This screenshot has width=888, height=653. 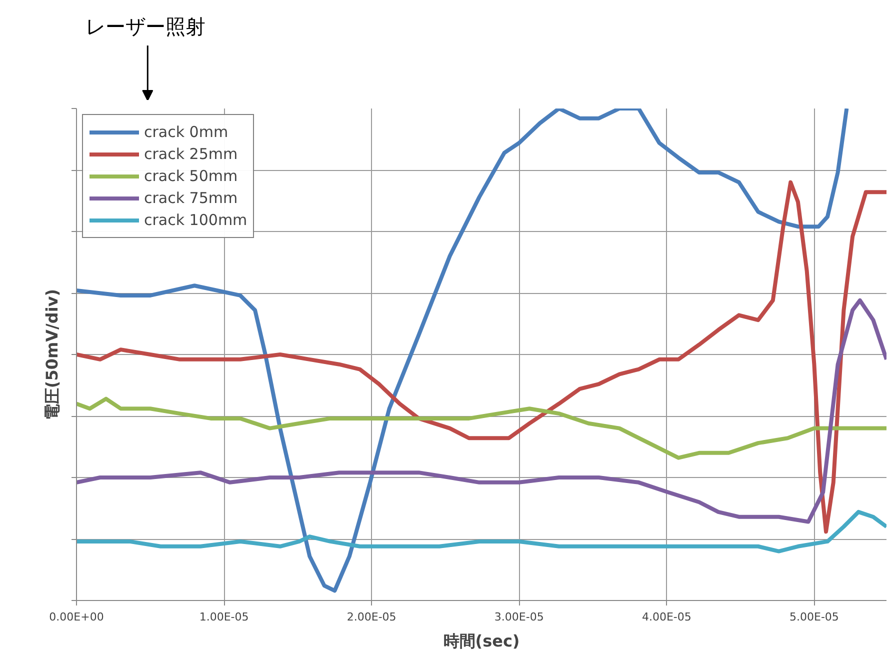 I want to click on legend-label: crack 25mm, so click(x=191, y=154).